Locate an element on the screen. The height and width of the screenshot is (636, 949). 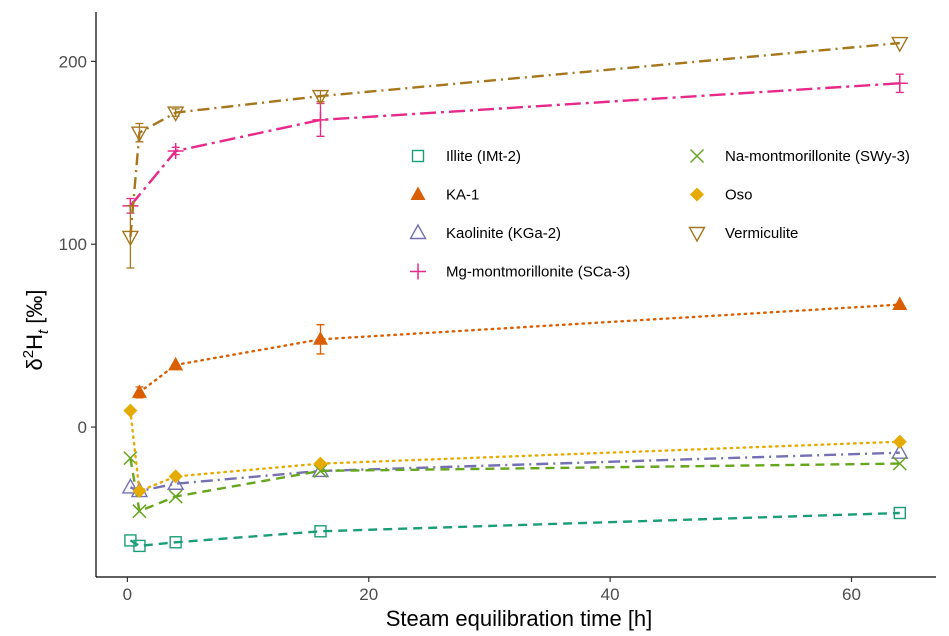
series-kaolinite-kga-2-point-0-shape is located at coordinates (130, 485).